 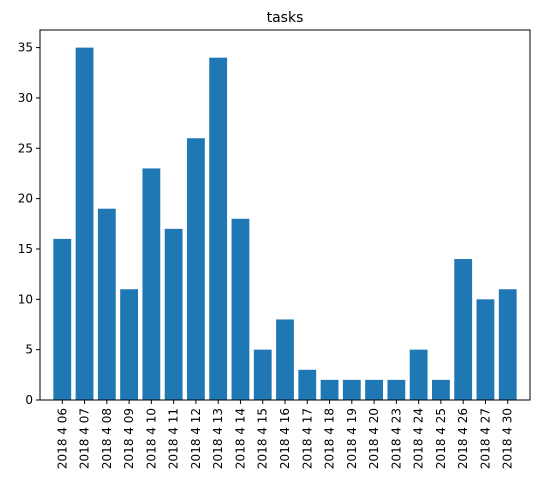 What do you see at coordinates (151, 438) in the screenshot?
I see `x-tick-label: 2018 4 10` at bounding box center [151, 438].